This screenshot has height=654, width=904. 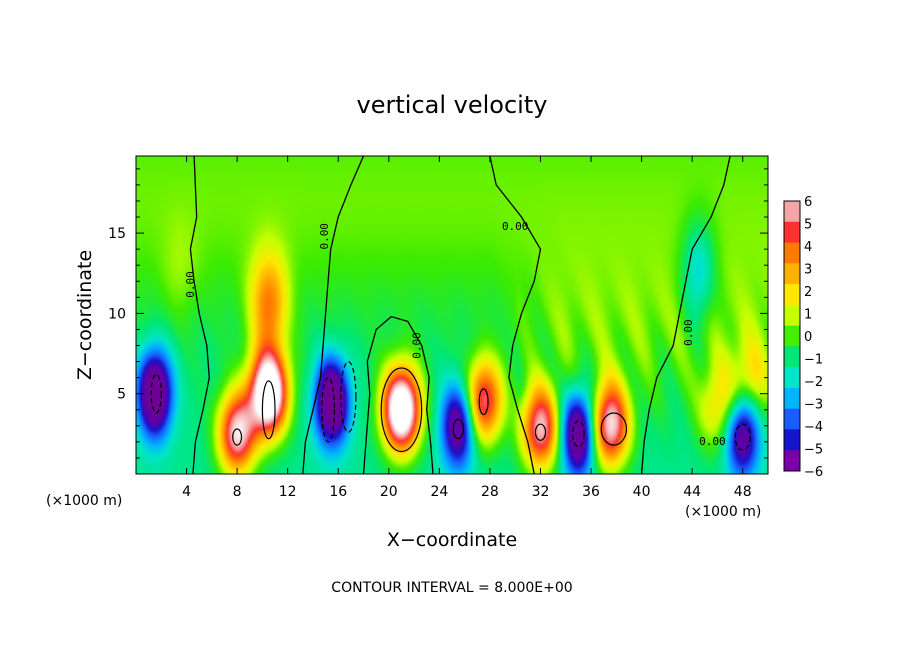 I want to click on contour-interval: CONTOUR INTERVAL = 8.000E+00, so click(x=451, y=588).